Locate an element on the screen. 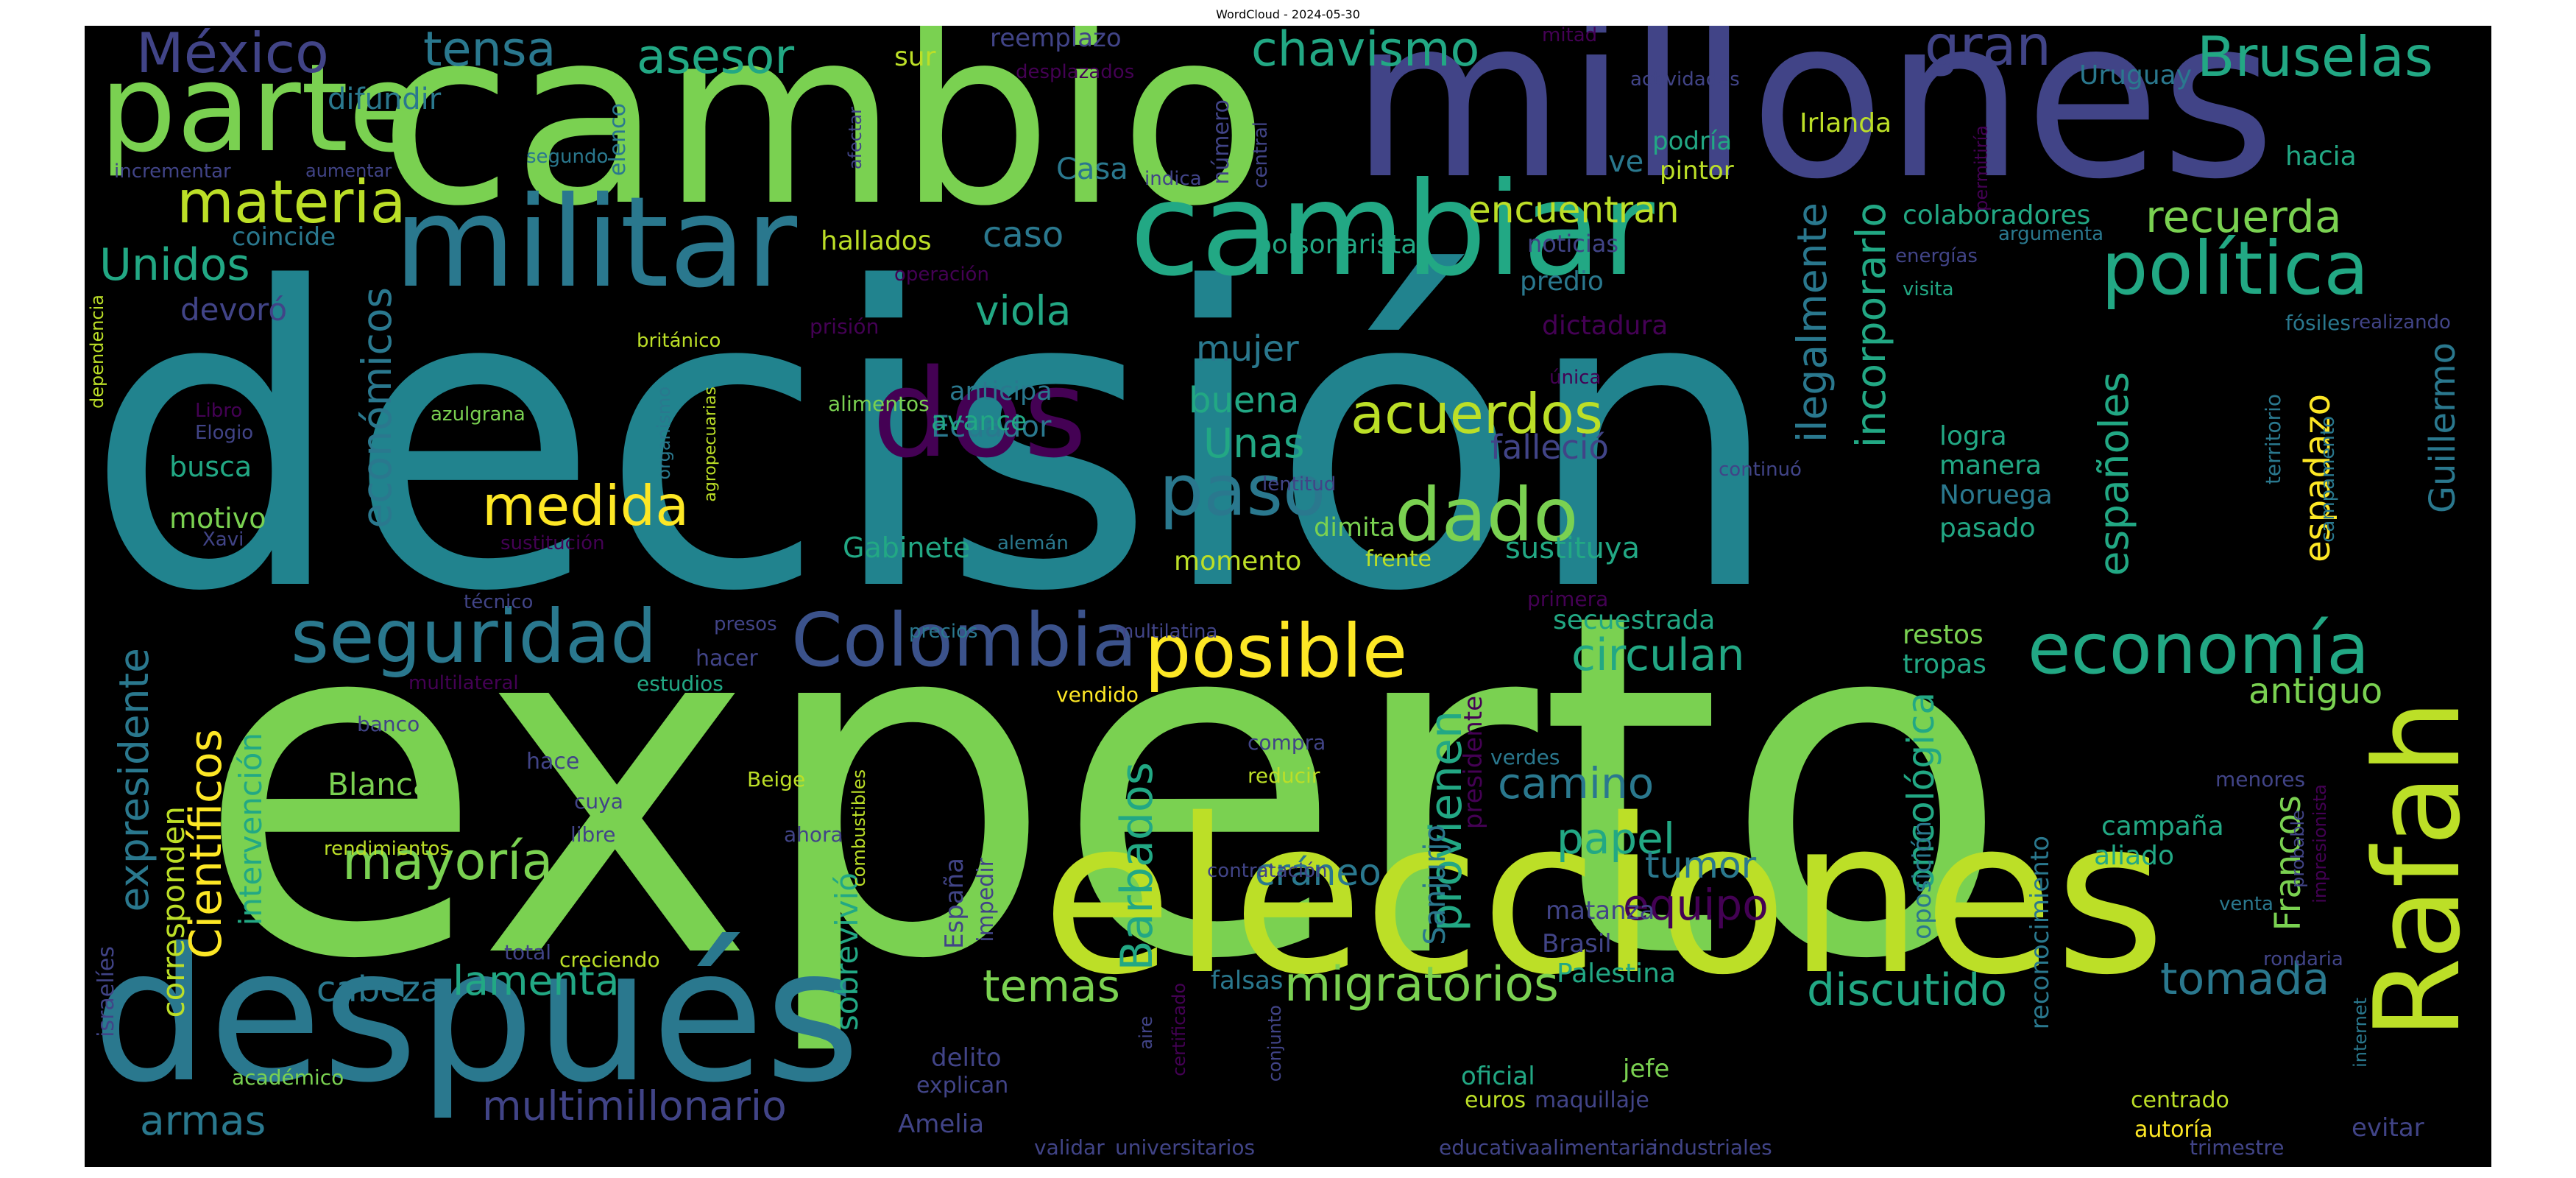 This screenshot has height=1178, width=2576. word-universitarios: universitarios is located at coordinates (1185, 1147).